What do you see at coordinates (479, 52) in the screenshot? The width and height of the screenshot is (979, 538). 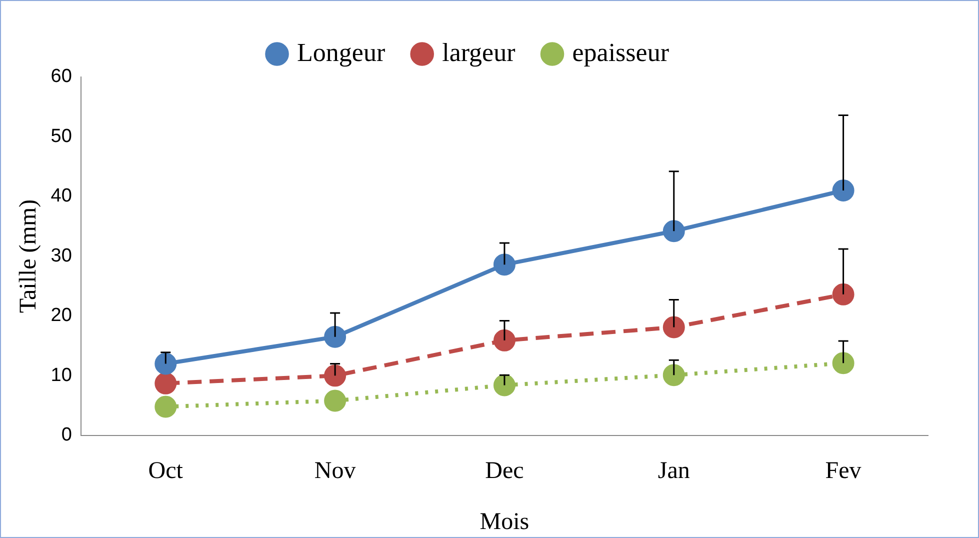 I see `legend-label: largeur` at bounding box center [479, 52].